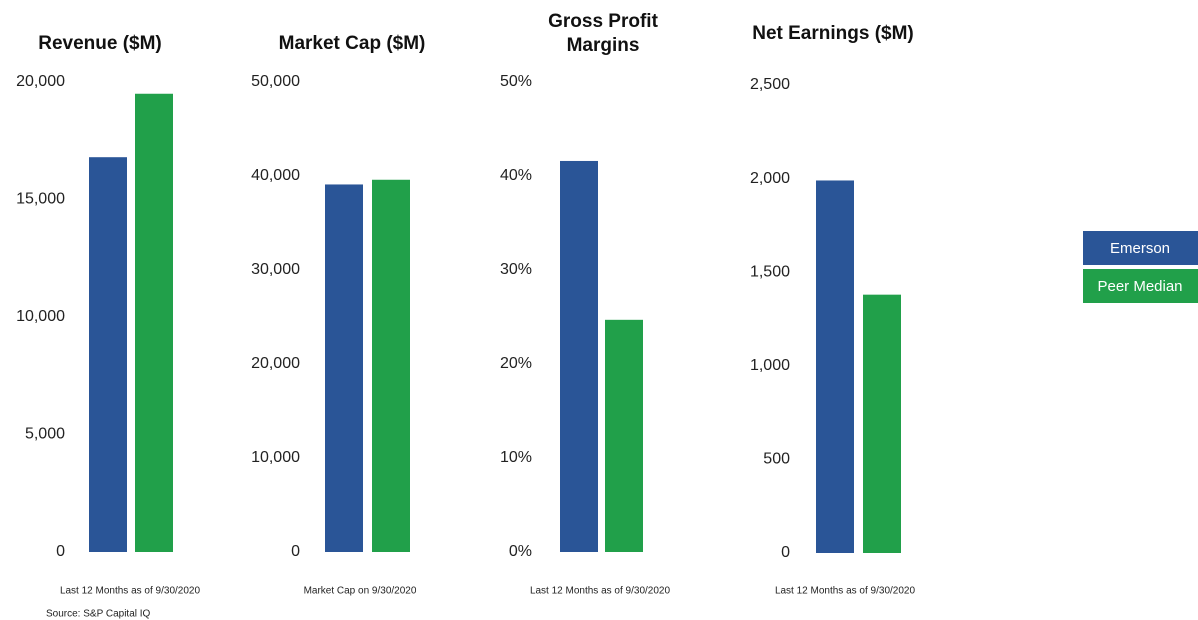  I want to click on legend-label: Emerson, so click(1140, 248).